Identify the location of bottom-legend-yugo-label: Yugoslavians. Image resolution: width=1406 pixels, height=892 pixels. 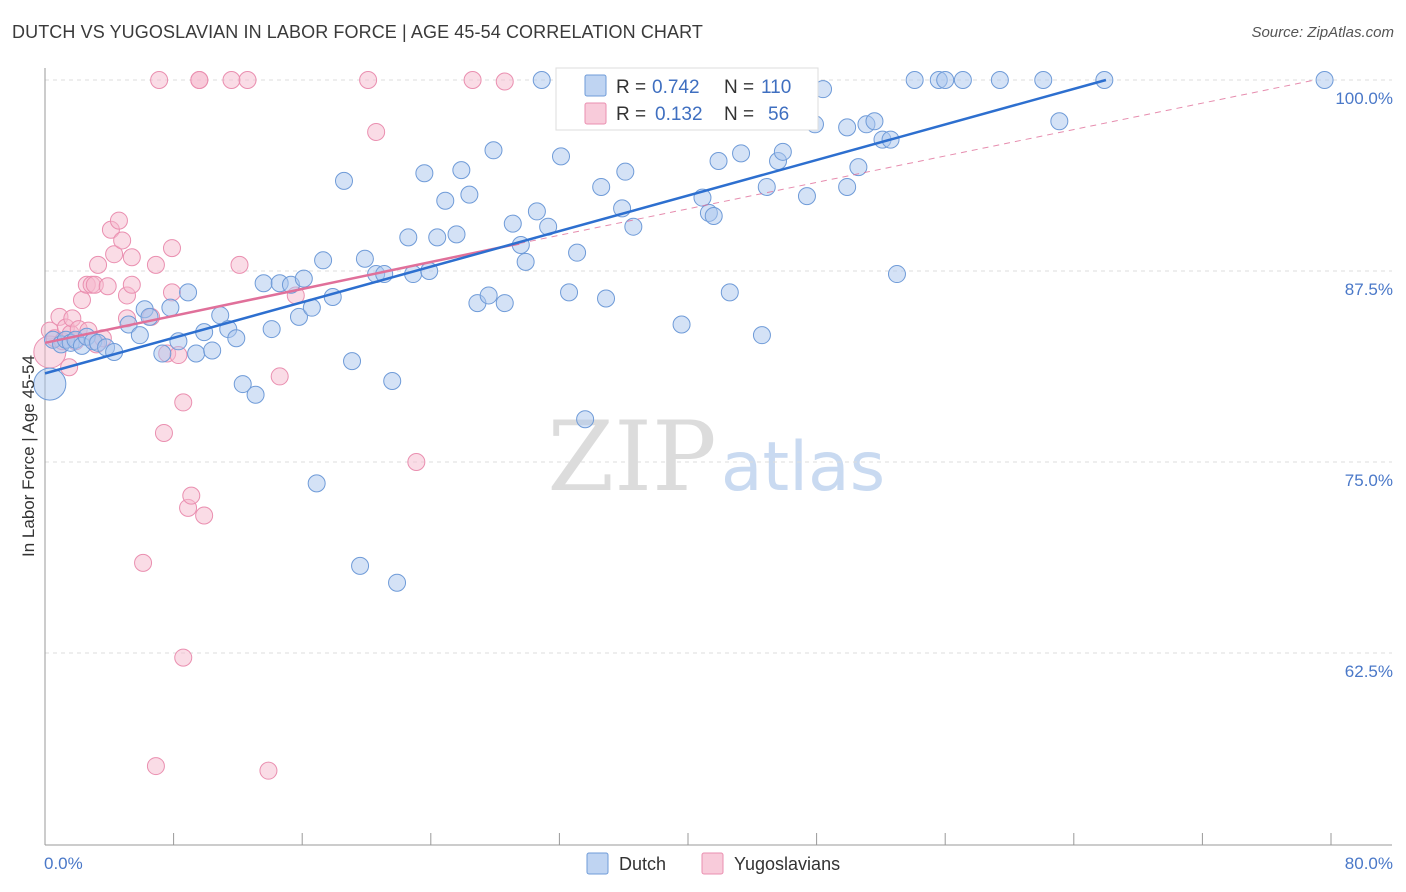
(787, 864).